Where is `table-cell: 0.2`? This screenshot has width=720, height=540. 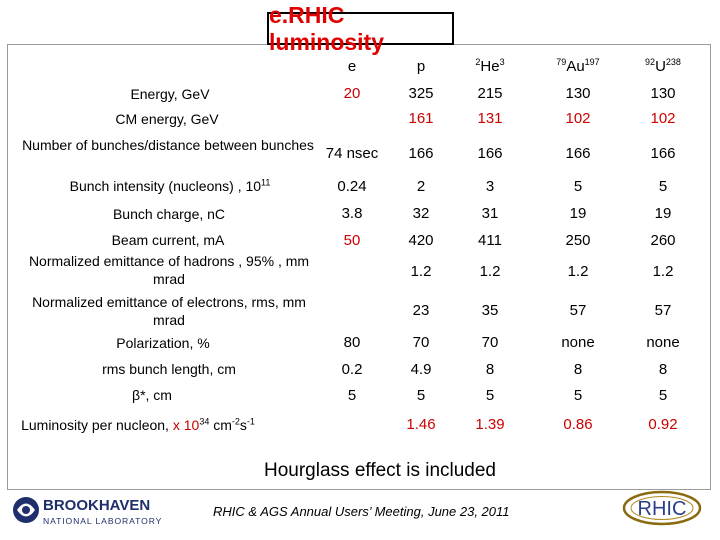 table-cell: 0.2 is located at coordinates (352, 369).